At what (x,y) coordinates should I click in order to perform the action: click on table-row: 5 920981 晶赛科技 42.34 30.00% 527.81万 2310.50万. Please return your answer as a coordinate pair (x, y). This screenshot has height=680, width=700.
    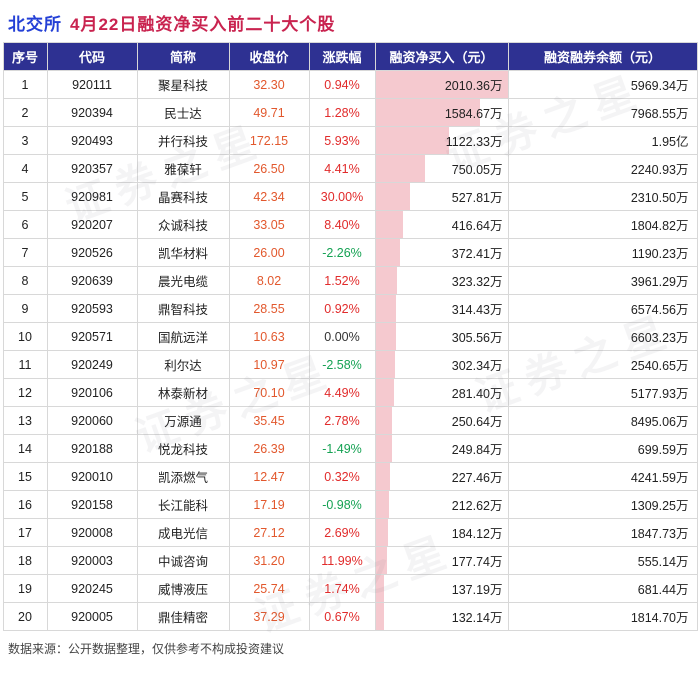
    Looking at the image, I should click on (350, 196).